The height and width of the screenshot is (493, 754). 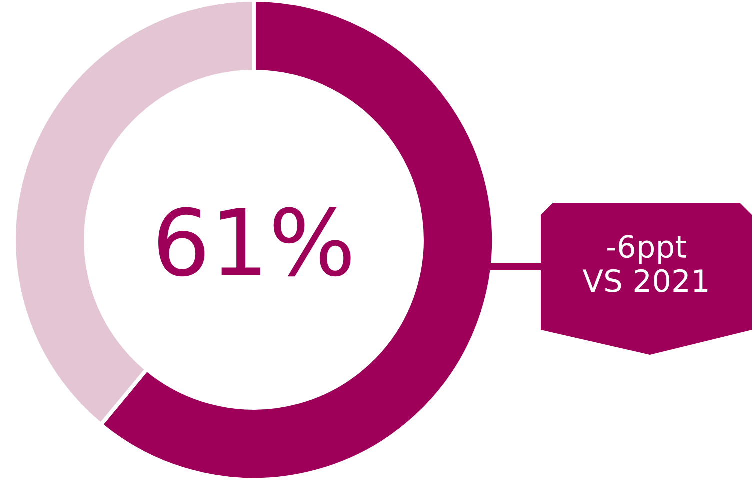 I want to click on data-label: 61%, so click(x=254, y=242).